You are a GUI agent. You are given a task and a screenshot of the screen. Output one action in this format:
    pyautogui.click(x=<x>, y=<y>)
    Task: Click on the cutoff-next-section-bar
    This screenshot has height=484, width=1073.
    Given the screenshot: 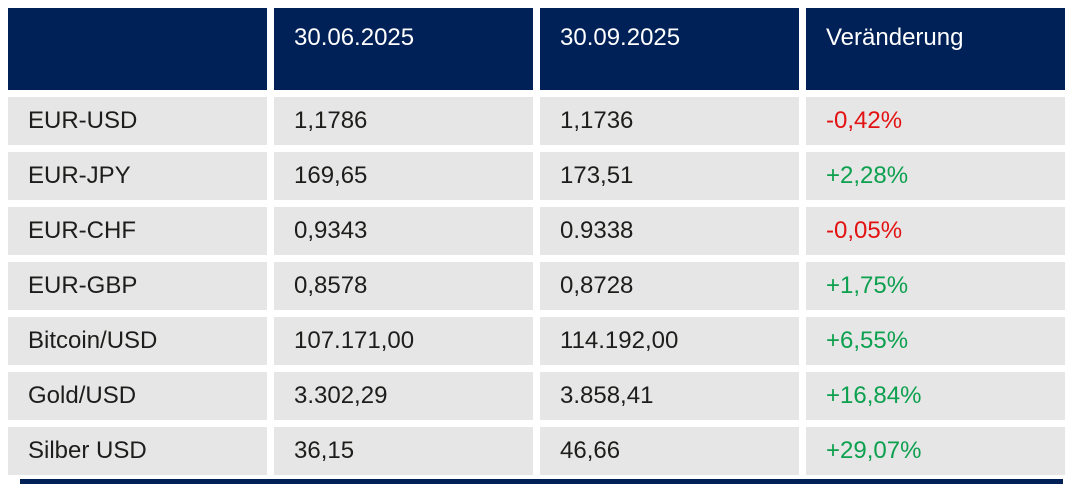 What is the action you would take?
    pyautogui.click(x=541, y=481)
    